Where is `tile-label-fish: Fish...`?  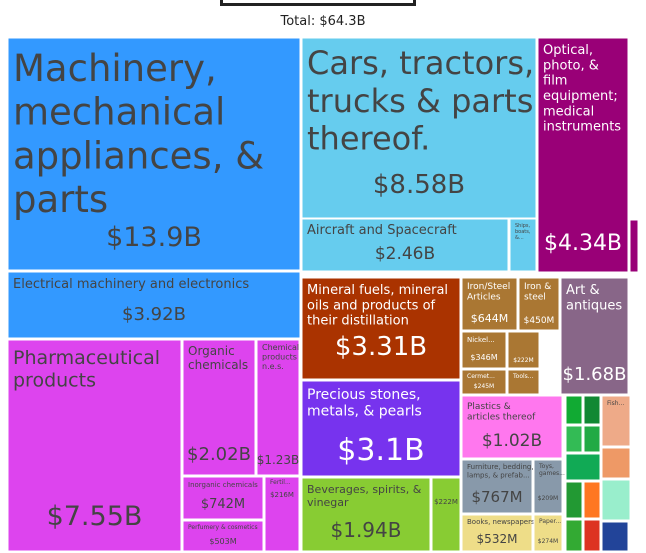
tile-label-fish: Fish... is located at coordinates (615, 403).